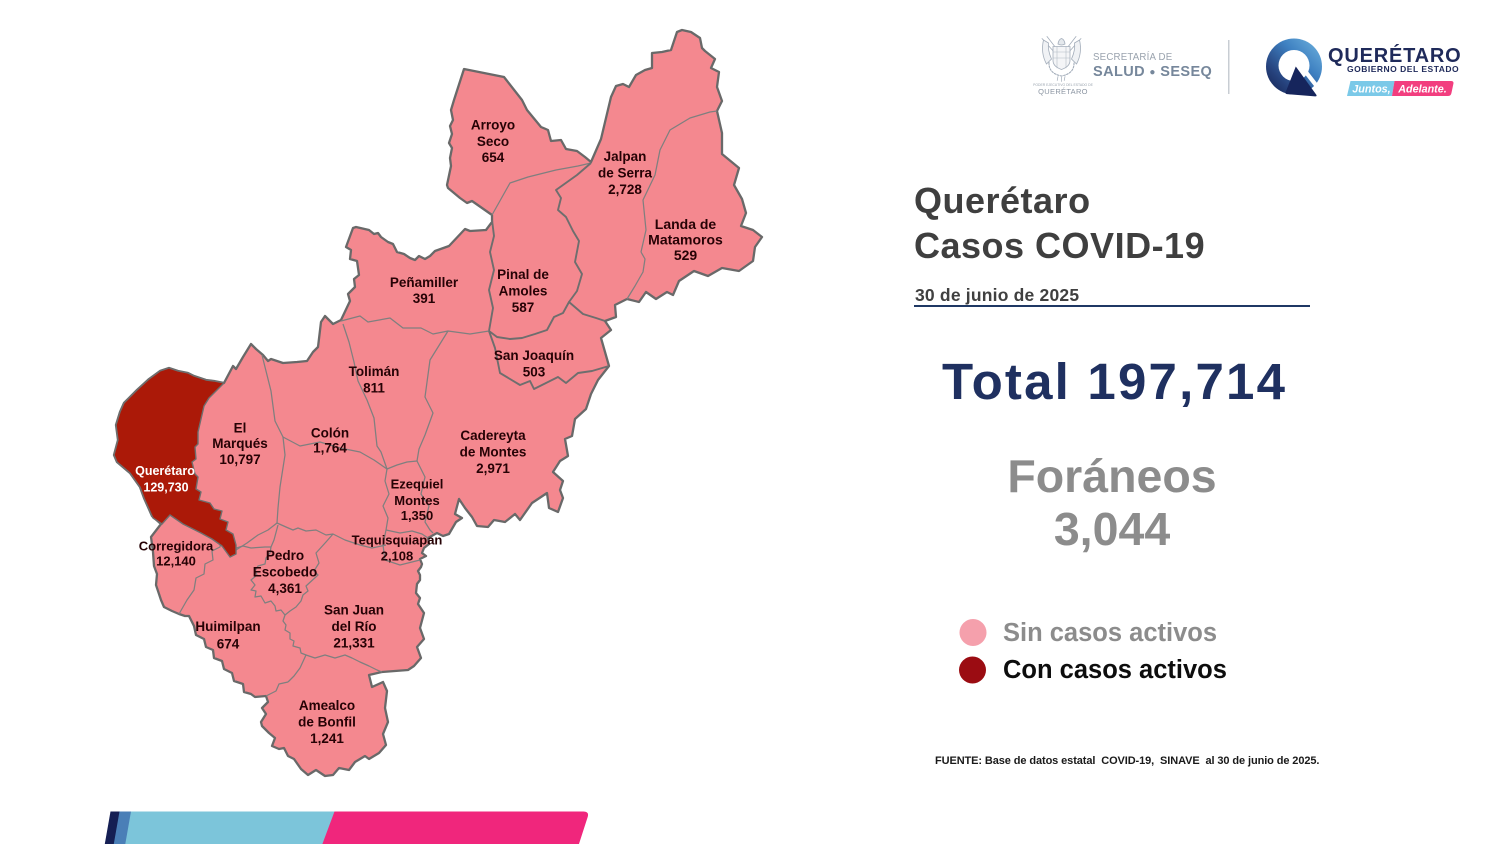  Describe the element at coordinates (523, 291) in the screenshot. I see `svg-text: Amoles` at that location.